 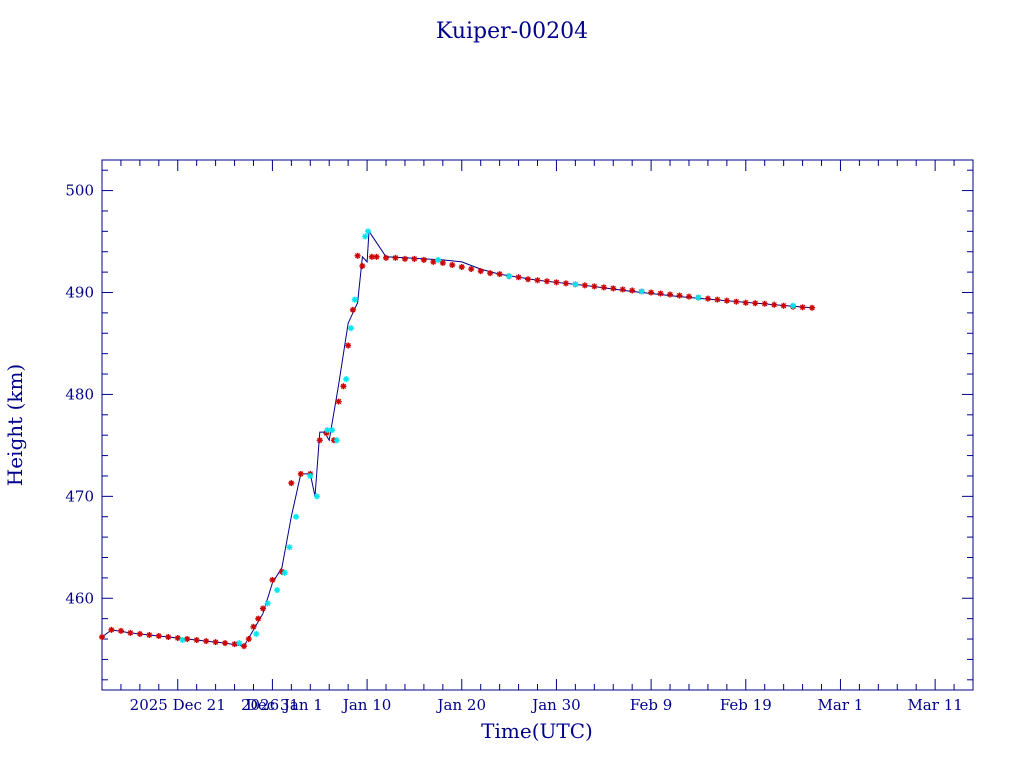 I want to click on x-tick-label: Jan 30, so click(x=555, y=705).